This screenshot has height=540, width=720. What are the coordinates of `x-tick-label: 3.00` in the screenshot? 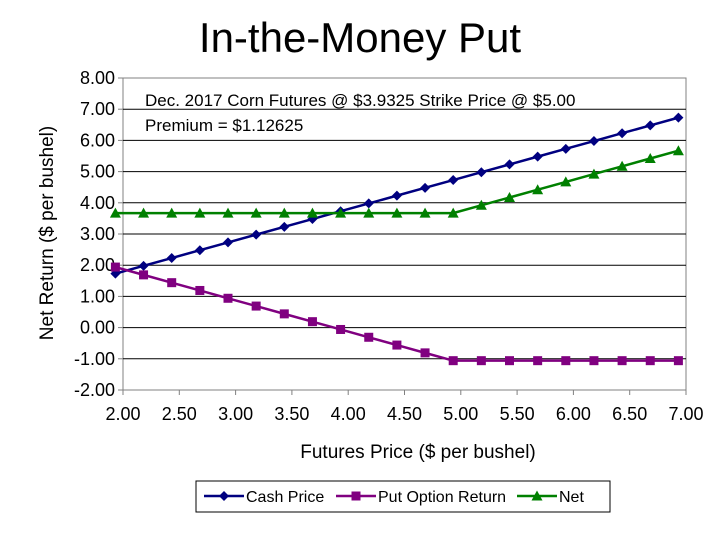 It's located at (235, 414).